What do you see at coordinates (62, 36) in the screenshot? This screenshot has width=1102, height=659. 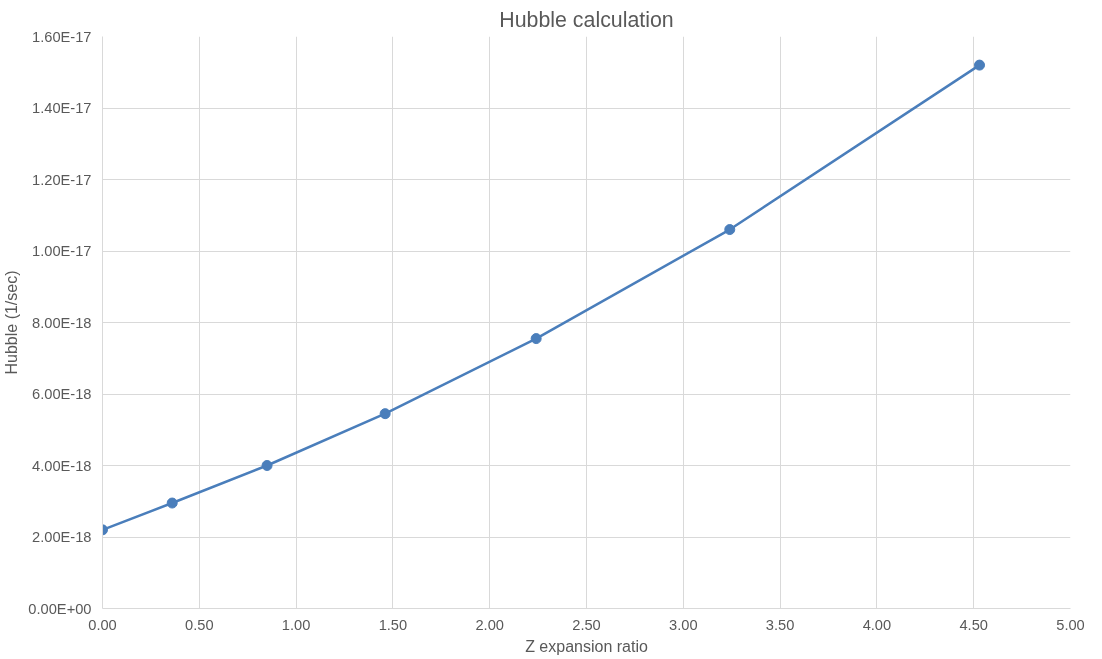 I see `y-tick-label: 1.60E-17` at bounding box center [62, 36].